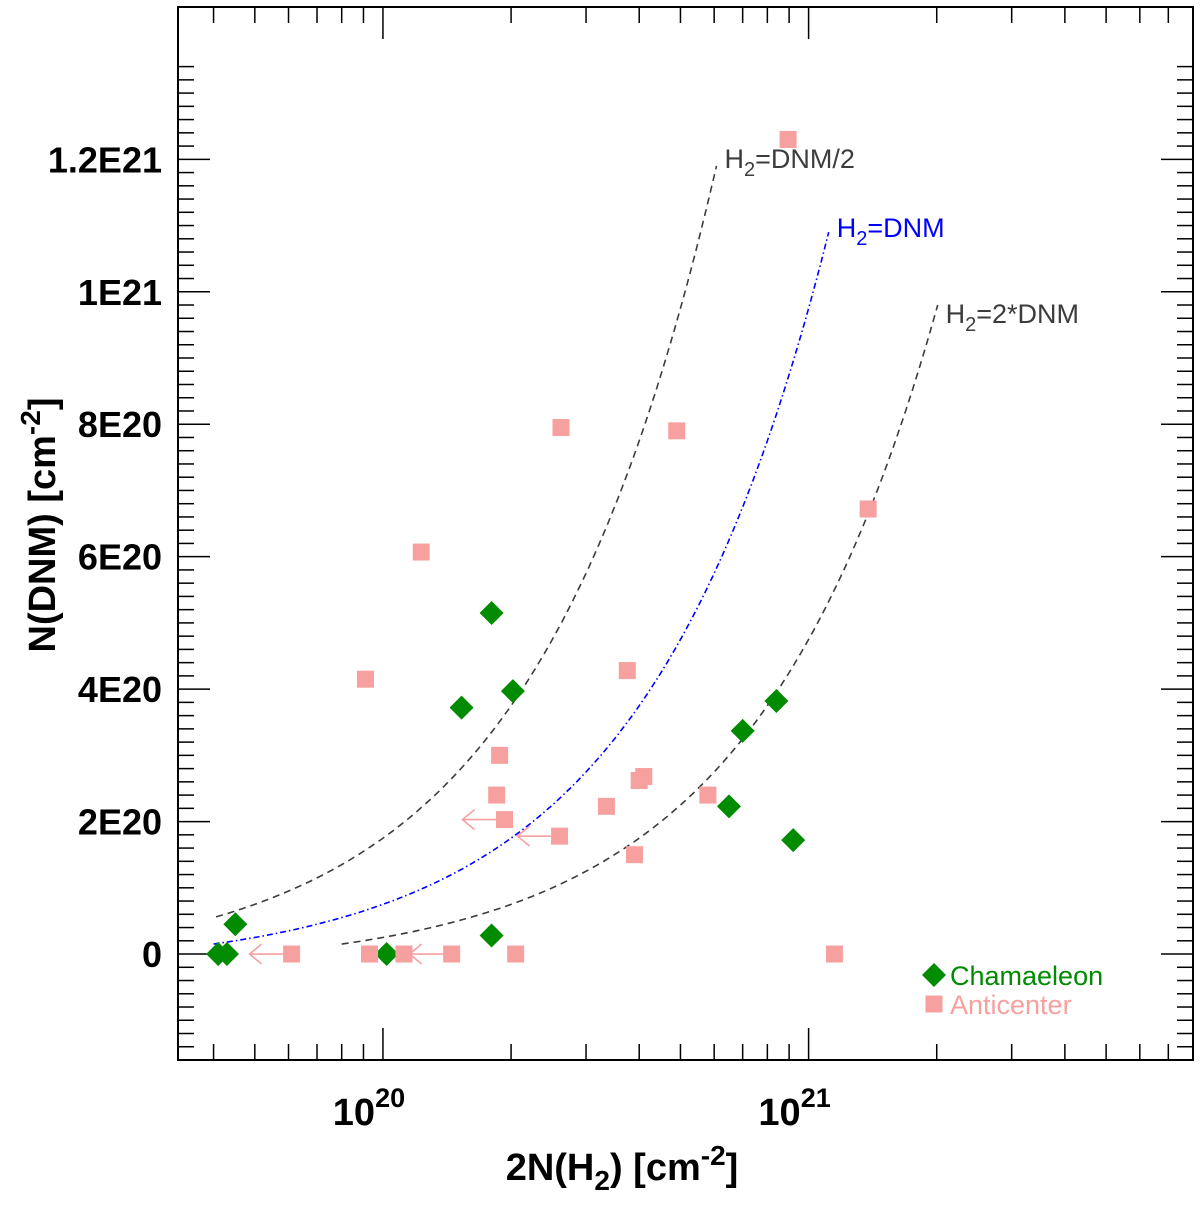 The width and height of the screenshot is (1200, 1206). What do you see at coordinates (39, 525) in the screenshot?
I see `y-axis-title: N(DNM) [cm-2]` at bounding box center [39, 525].